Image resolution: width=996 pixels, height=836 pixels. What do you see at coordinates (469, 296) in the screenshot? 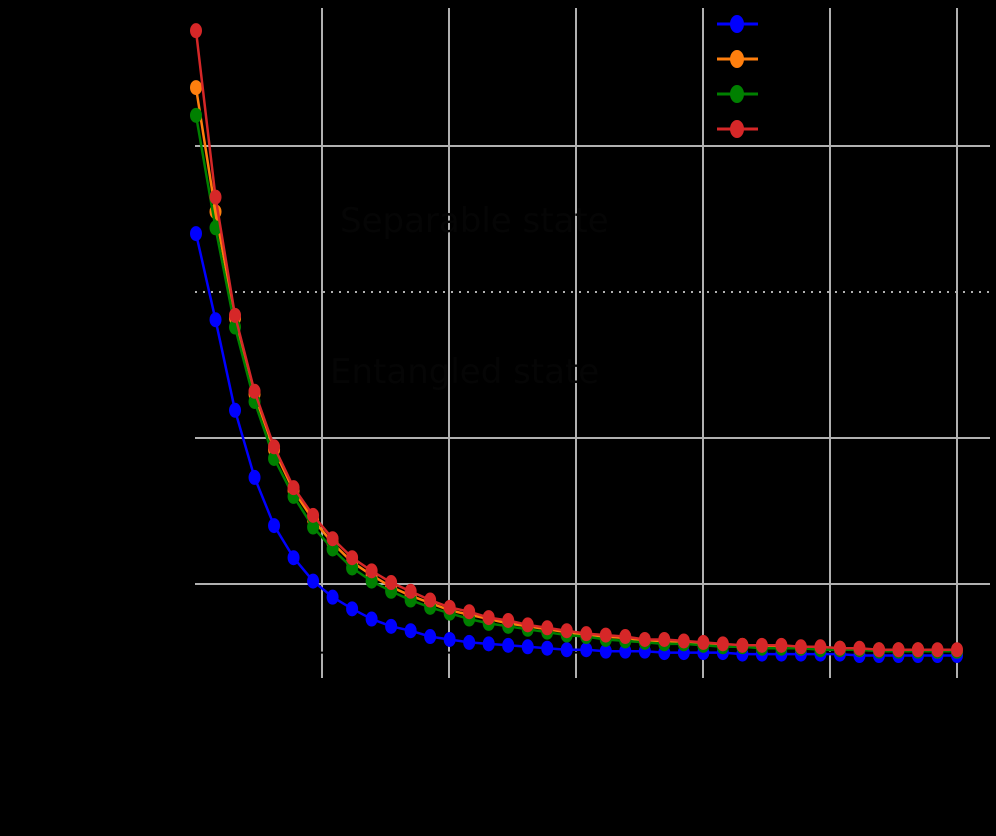
I see `annotations: Separable state Entangled state` at bounding box center [469, 296].